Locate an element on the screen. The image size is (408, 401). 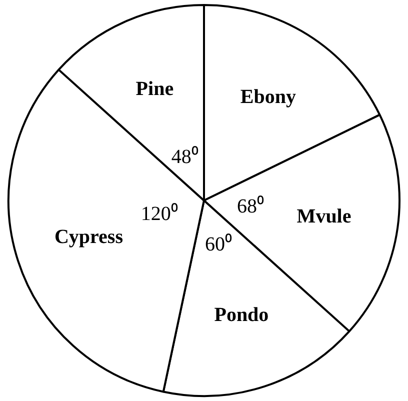
slice-label: Pine is located at coordinates (155, 89).